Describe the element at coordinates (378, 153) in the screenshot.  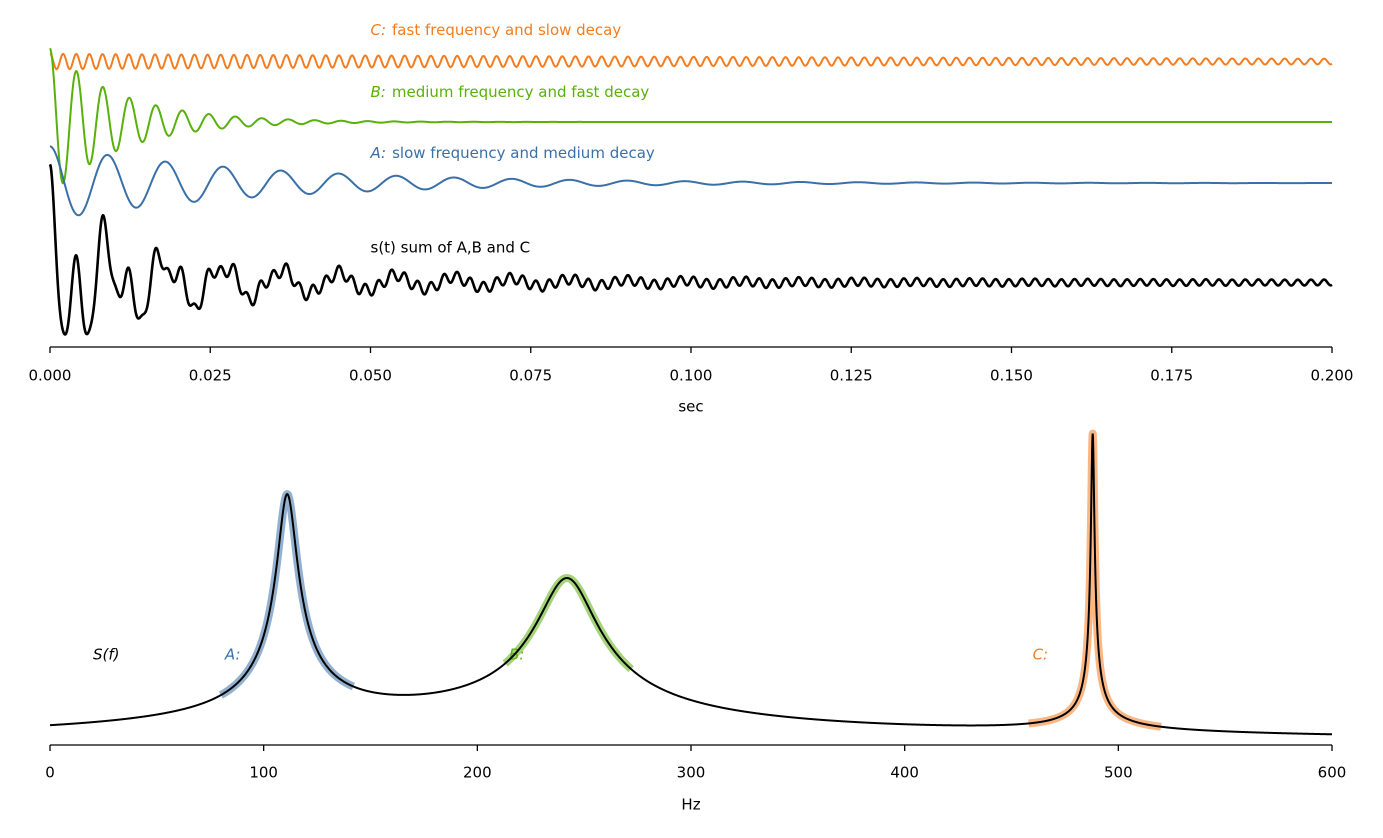
I see `signal-symbol: A:` at that location.